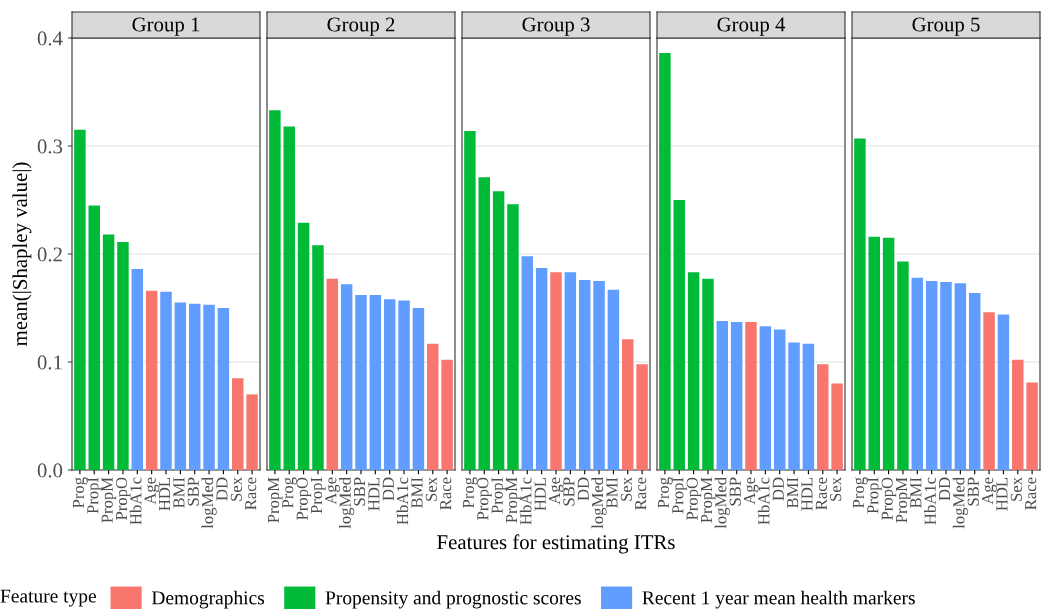 Image resolution: width=1045 pixels, height=609 pixels. I want to click on chart-title: Group 4, so click(751, 26).